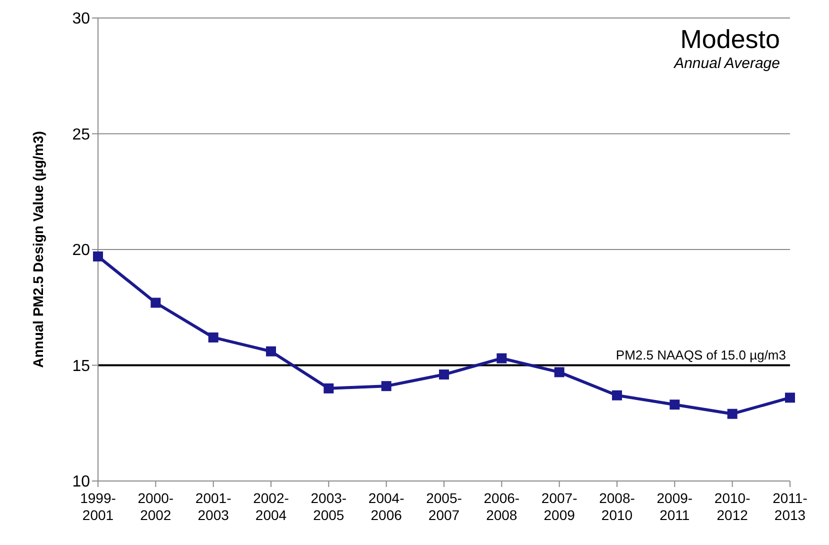 The height and width of the screenshot is (545, 829). Describe the element at coordinates (156, 506) in the screenshot. I see `x-tick-label: 2000-2002` at that location.